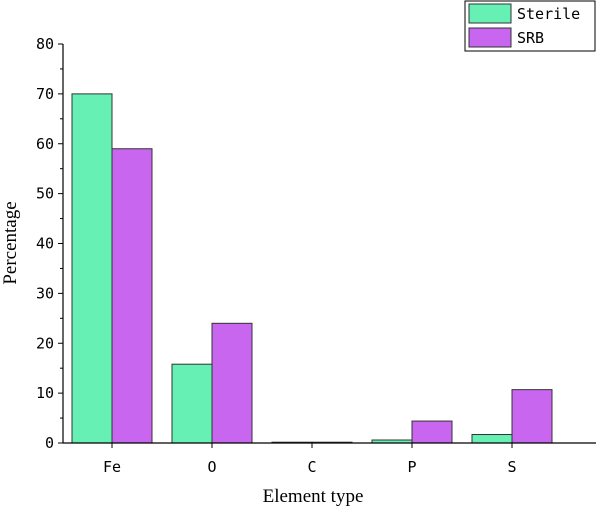 The height and width of the screenshot is (510, 596). Describe the element at coordinates (112, 467) in the screenshot. I see `x-tick-label-fe: Fe` at that location.